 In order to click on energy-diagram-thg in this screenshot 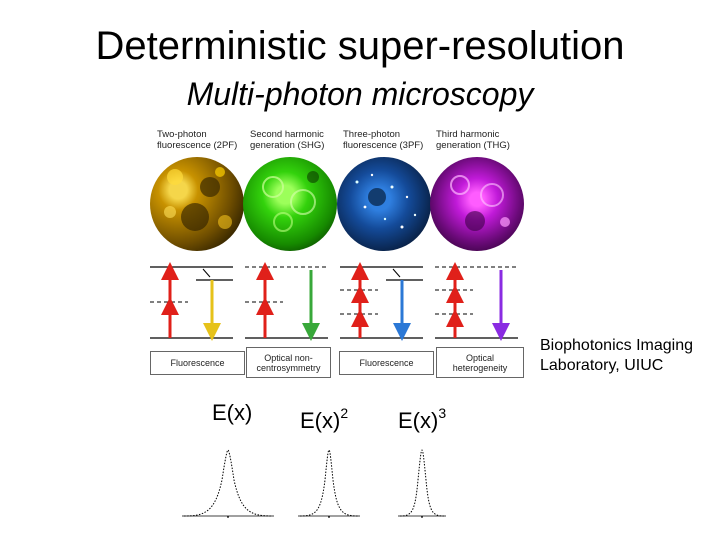, I will do `click(476, 301)`.